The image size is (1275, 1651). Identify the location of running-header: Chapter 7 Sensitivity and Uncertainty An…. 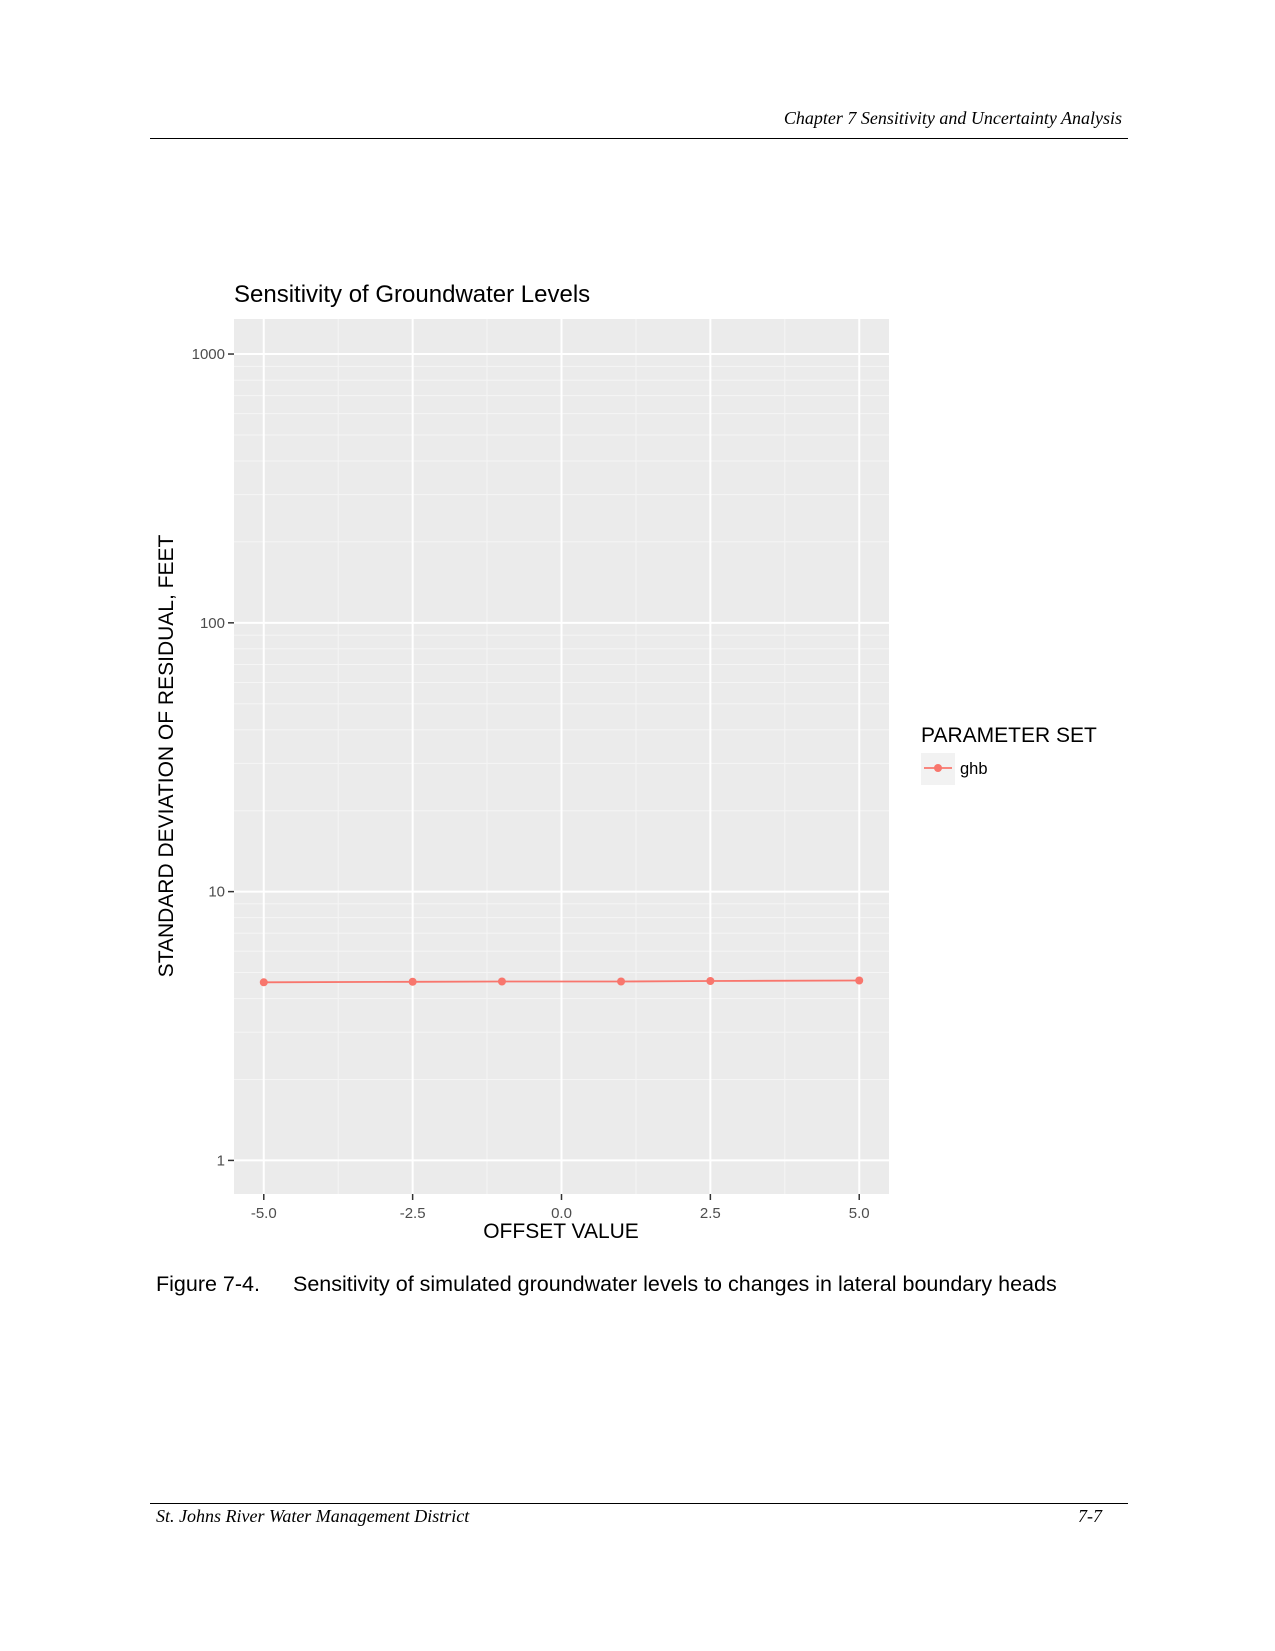
(952, 118).